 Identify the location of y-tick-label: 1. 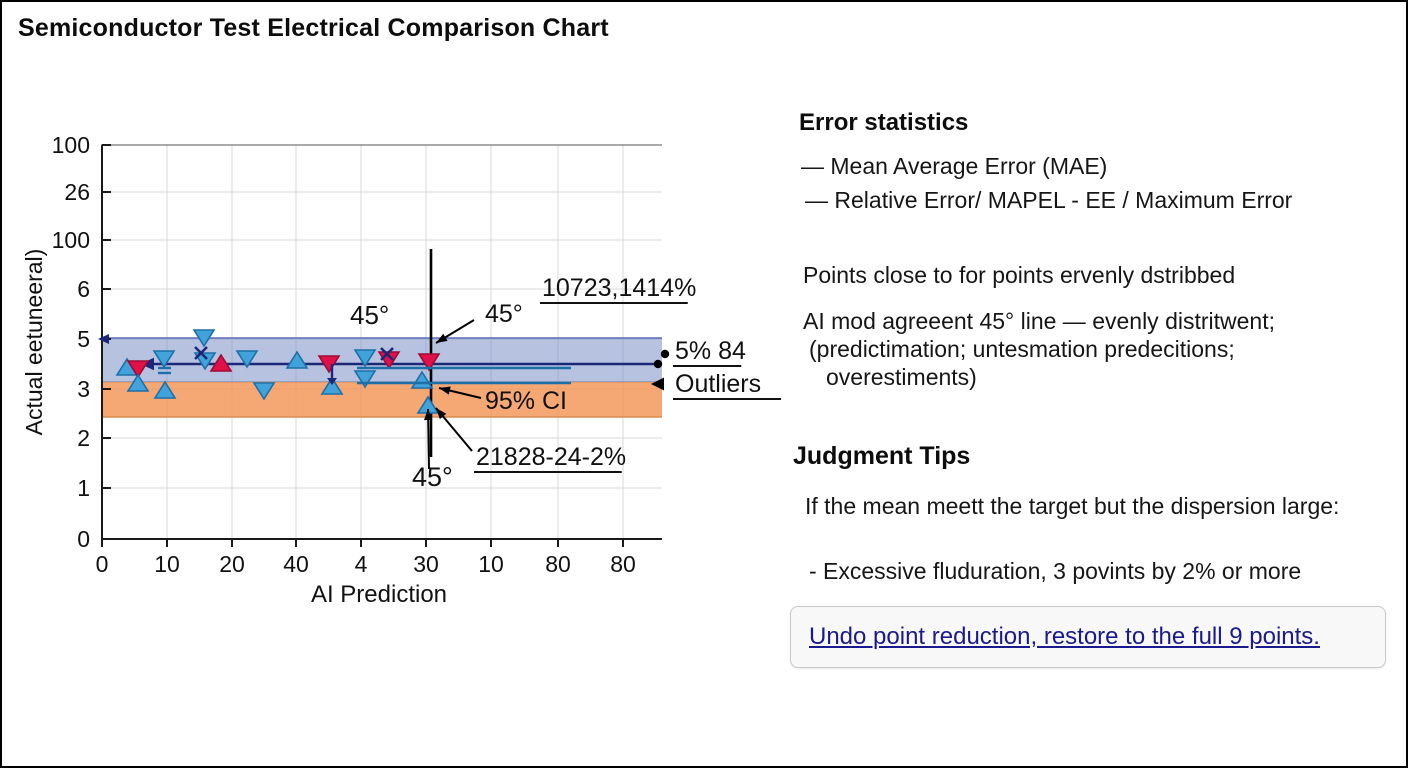
(83, 488).